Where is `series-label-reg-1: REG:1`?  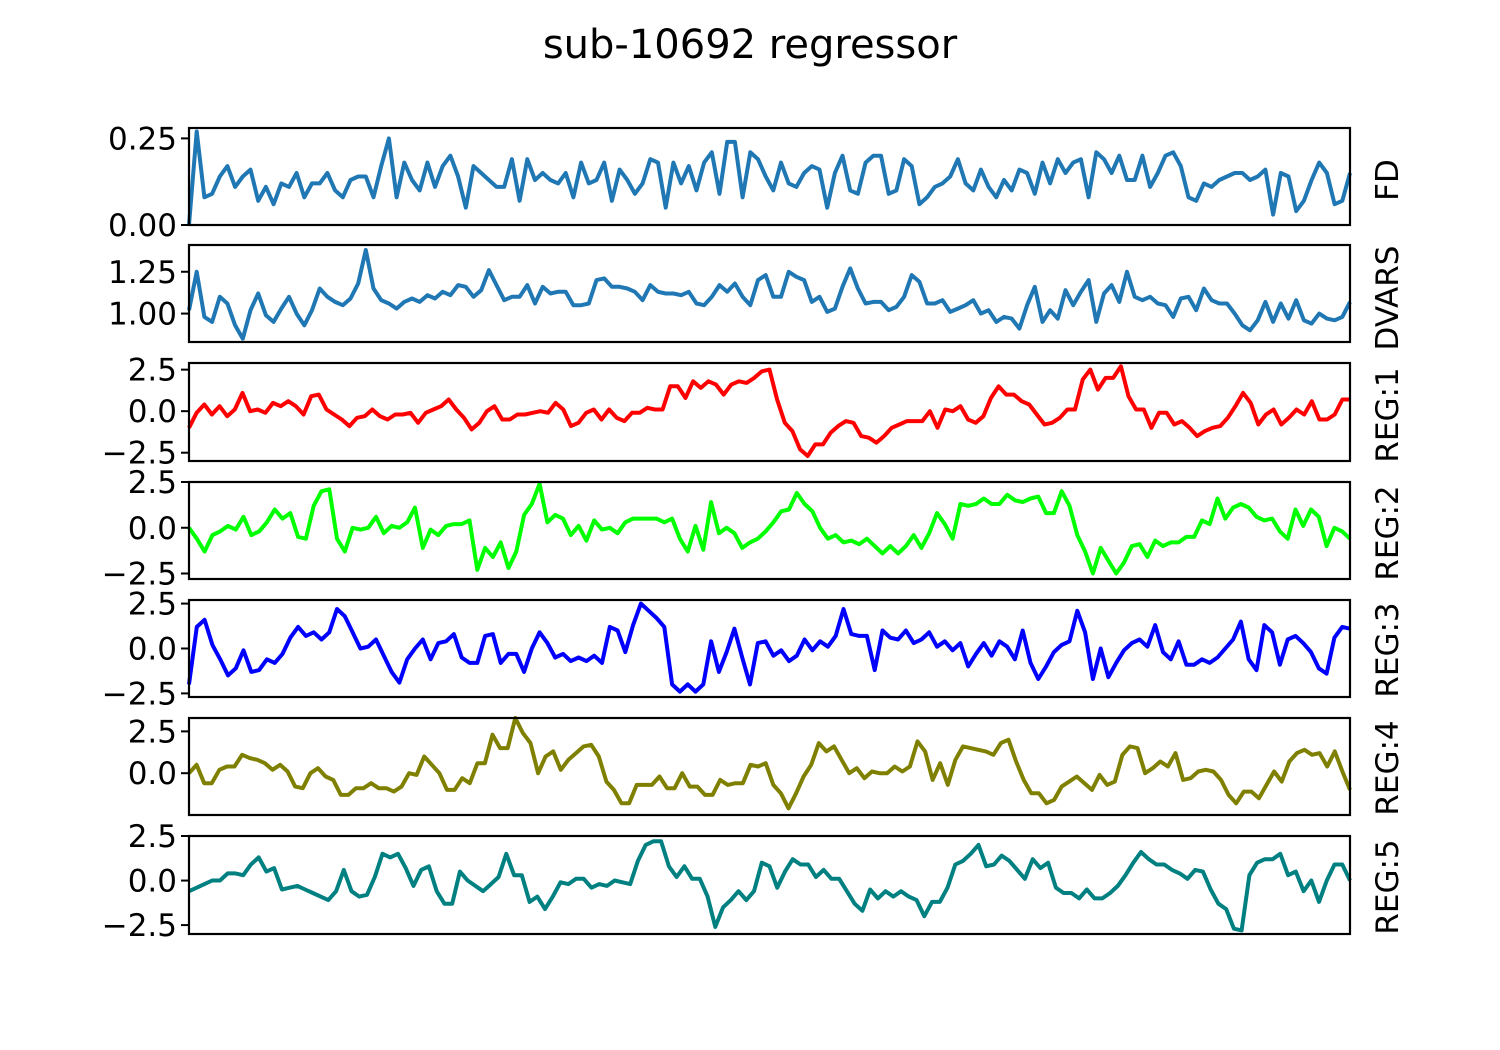 series-label-reg-1: REG:1 is located at coordinates (1388, 414).